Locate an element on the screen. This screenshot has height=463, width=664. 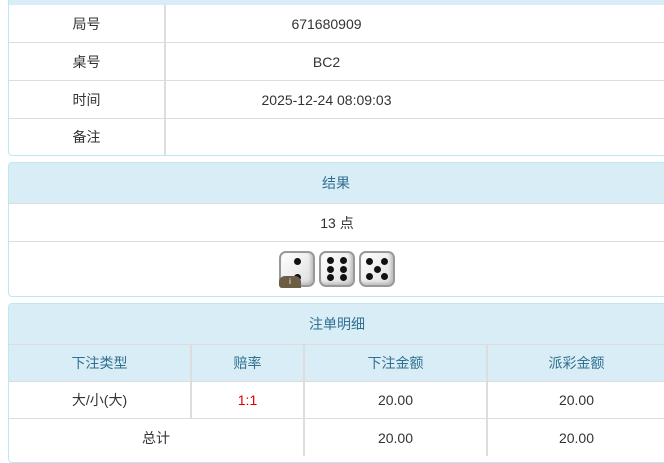
total-payout: 20.00 is located at coordinates (575, 437).